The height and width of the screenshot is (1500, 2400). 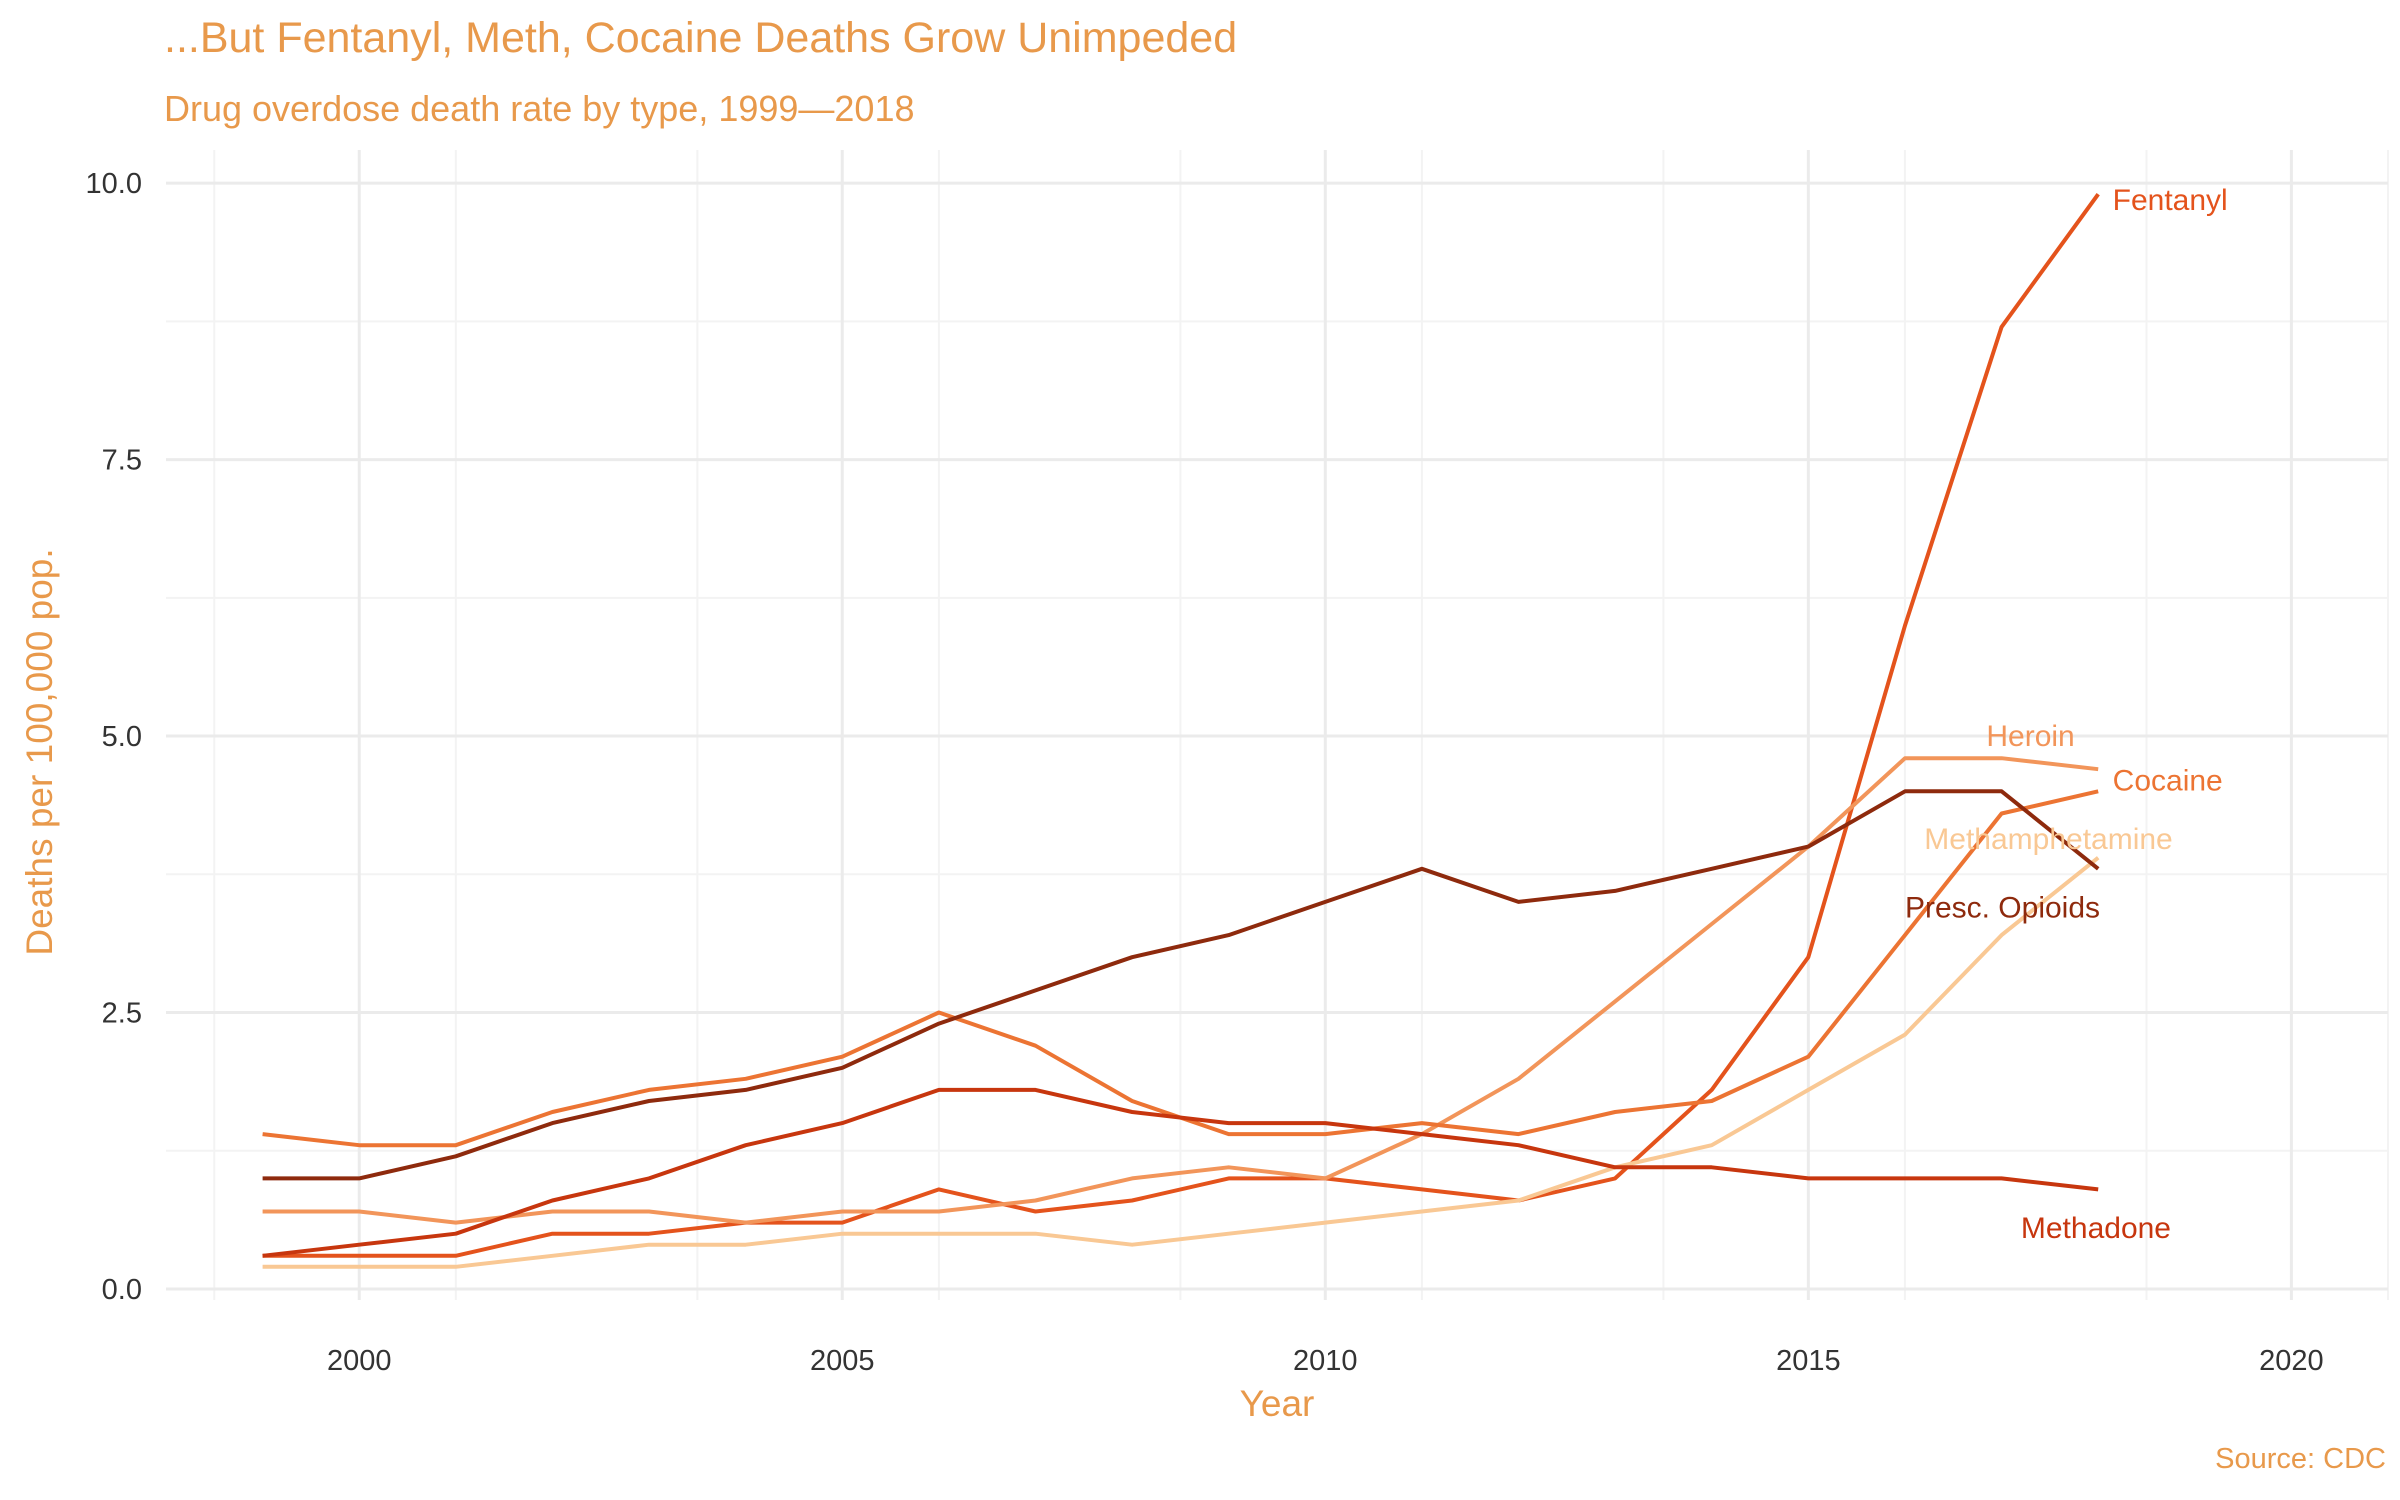 What do you see at coordinates (122, 1290) in the screenshot?
I see `y-tick-label: 0.0` at bounding box center [122, 1290].